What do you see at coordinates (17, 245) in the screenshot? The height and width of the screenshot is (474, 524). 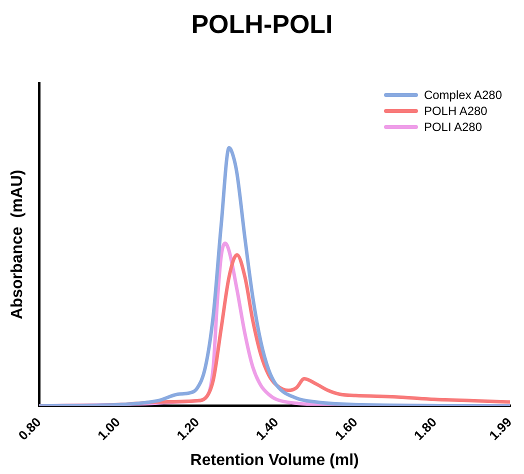 I see `y-axis-title: Absorbance (mAU)` at bounding box center [17, 245].